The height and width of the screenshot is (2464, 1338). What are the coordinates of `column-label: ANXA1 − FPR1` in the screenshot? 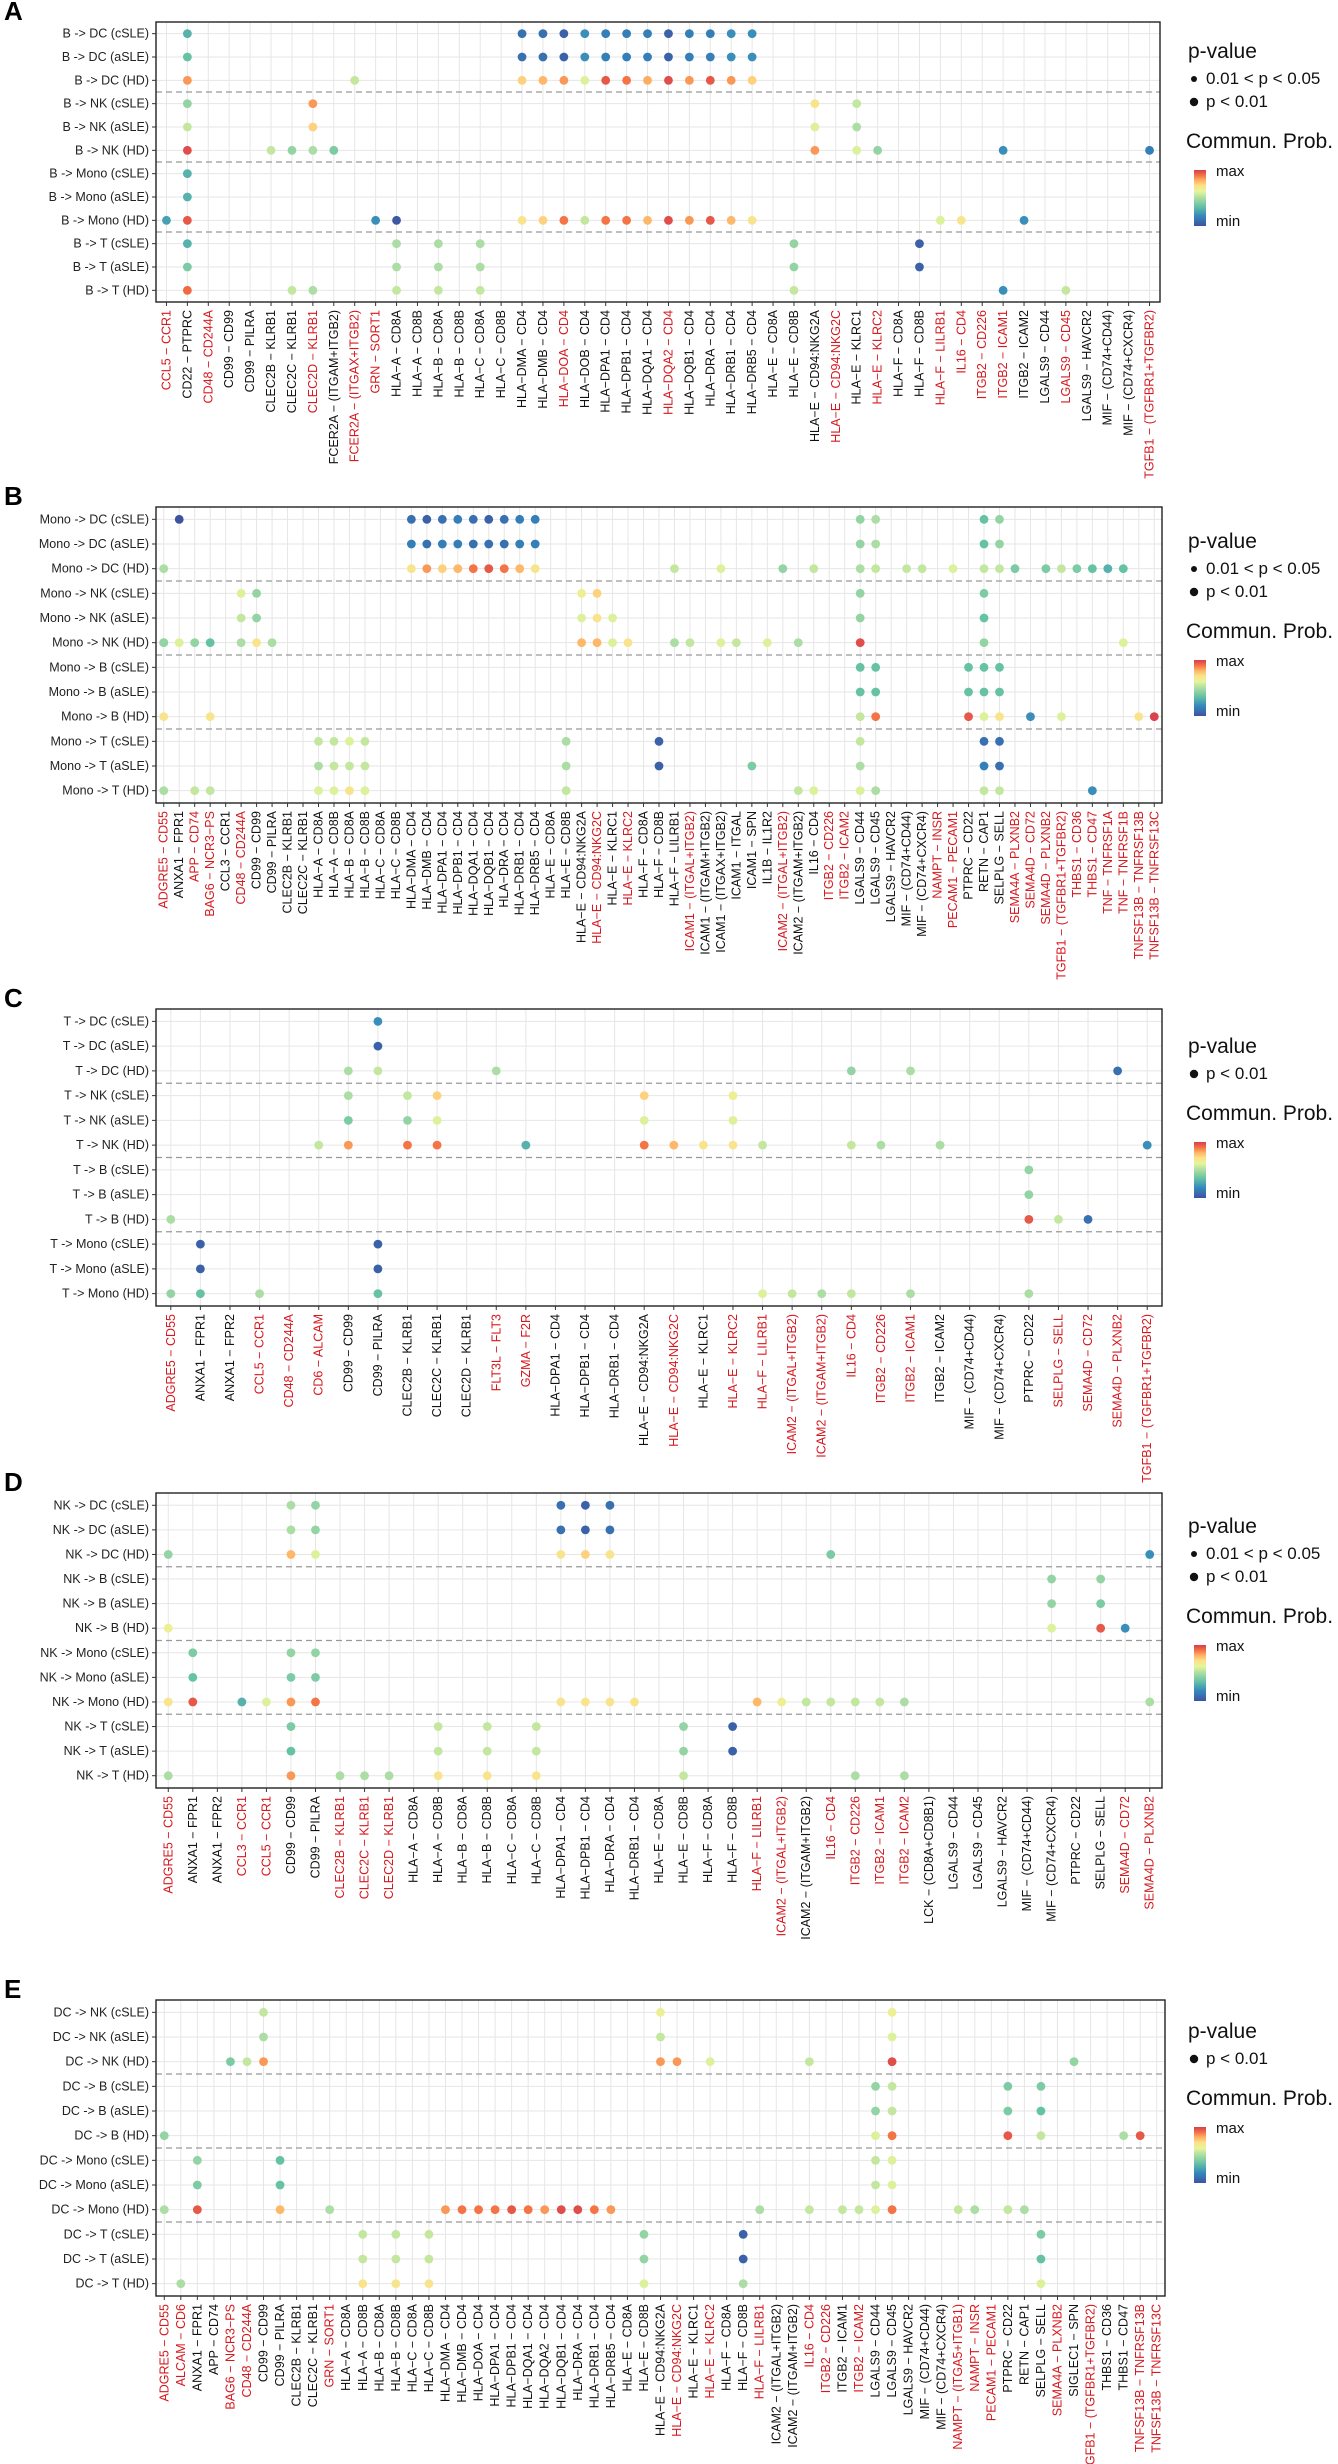 It's located at (197, 2347).